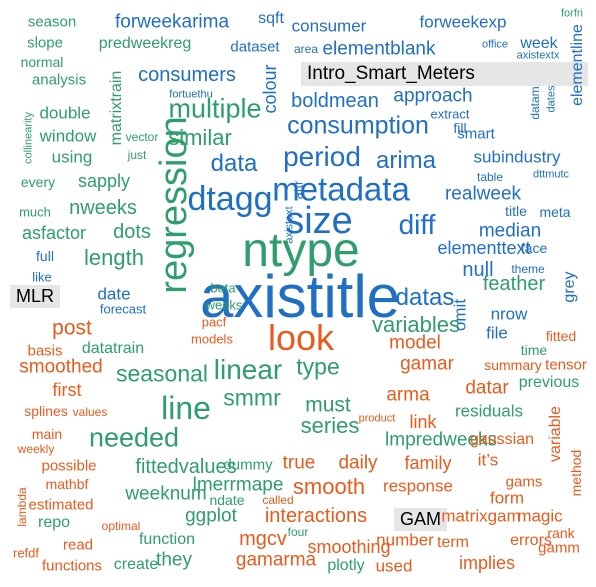  Describe the element at coordinates (121, 526) in the screenshot. I see `word-139: optimal` at that location.